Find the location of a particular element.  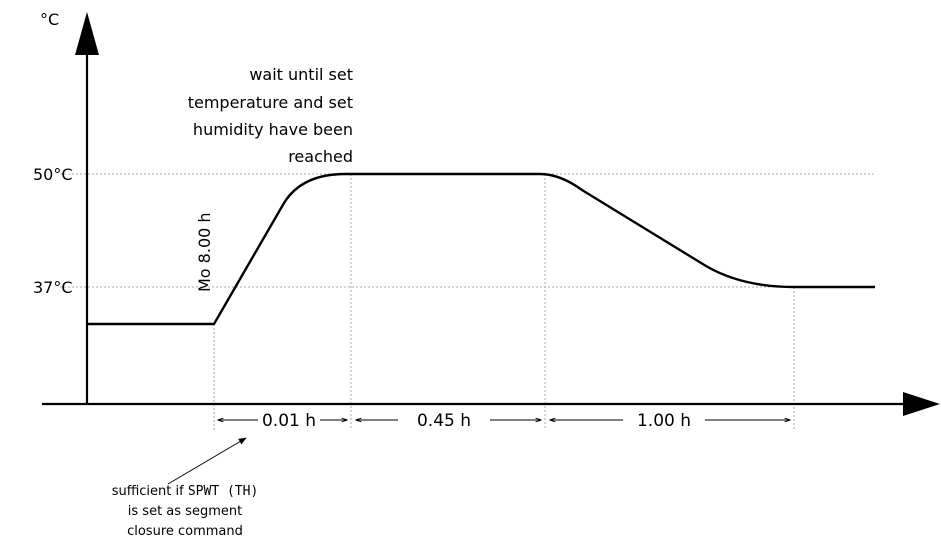

y-axis-unit-label: °C is located at coordinates (49, 19).